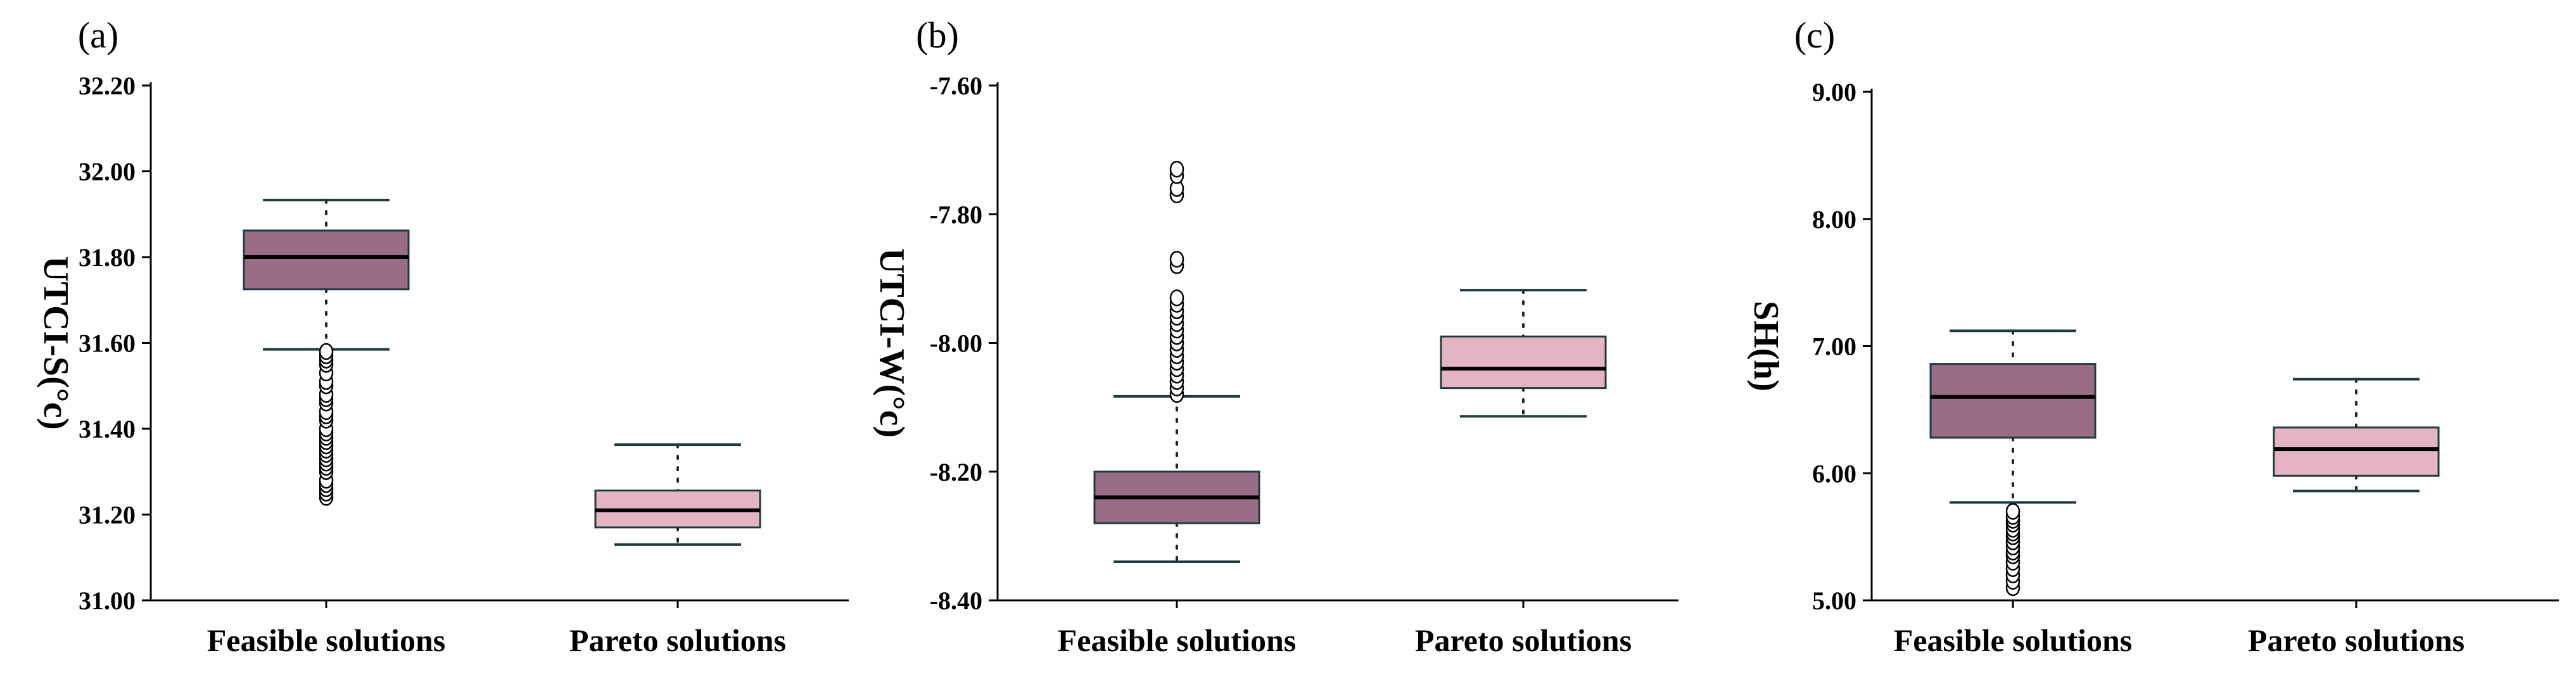 The height and width of the screenshot is (677, 2576). Describe the element at coordinates (1766, 346) in the screenshot. I see `y-axis-label: SH(h)` at that location.